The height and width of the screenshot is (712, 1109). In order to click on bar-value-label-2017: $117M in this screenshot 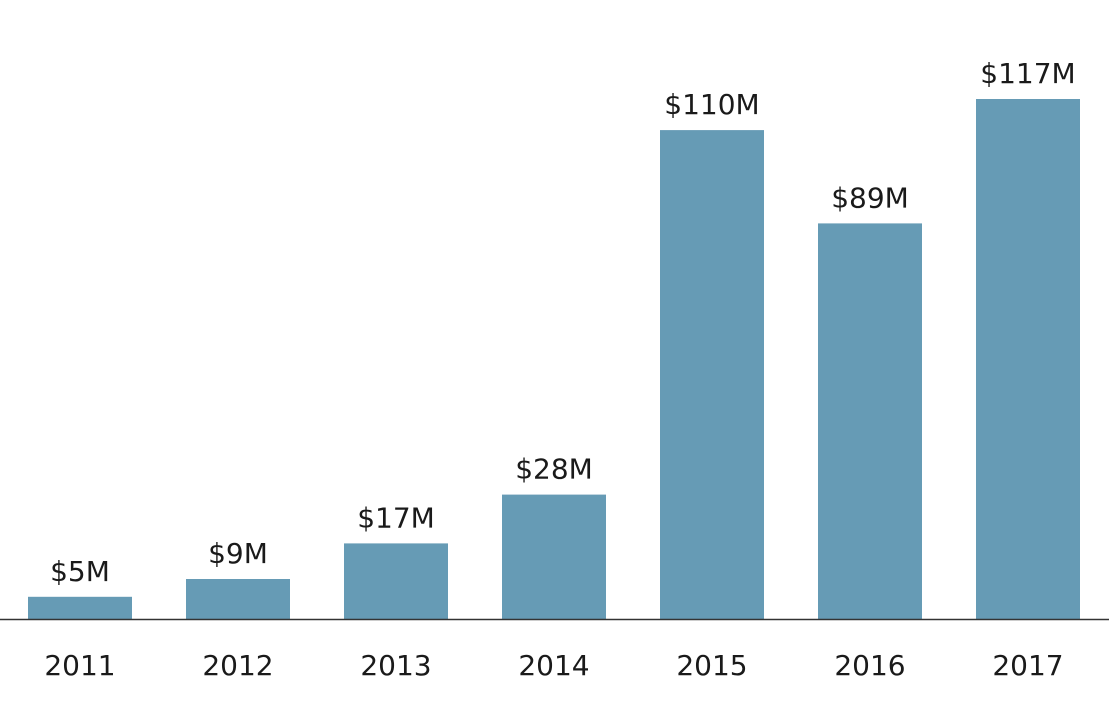, I will do `click(1027, 73)`.